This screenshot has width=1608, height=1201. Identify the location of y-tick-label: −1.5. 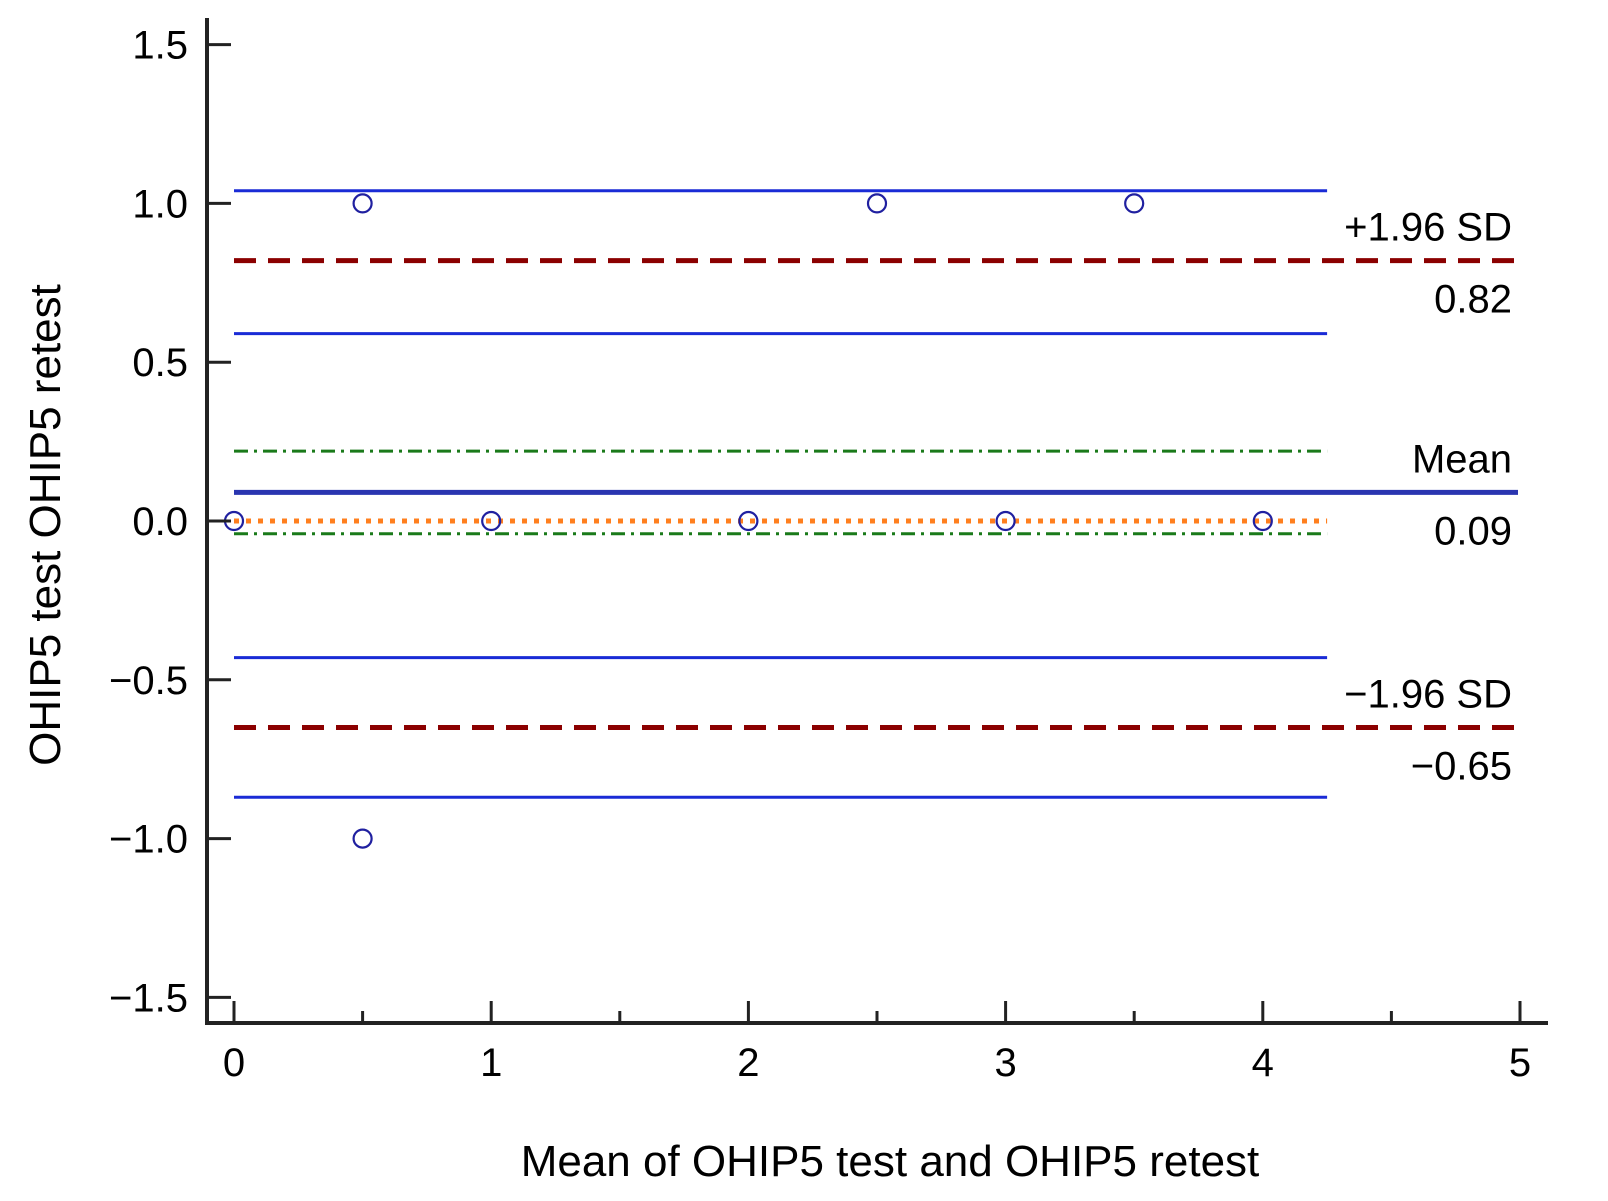
(148, 998).